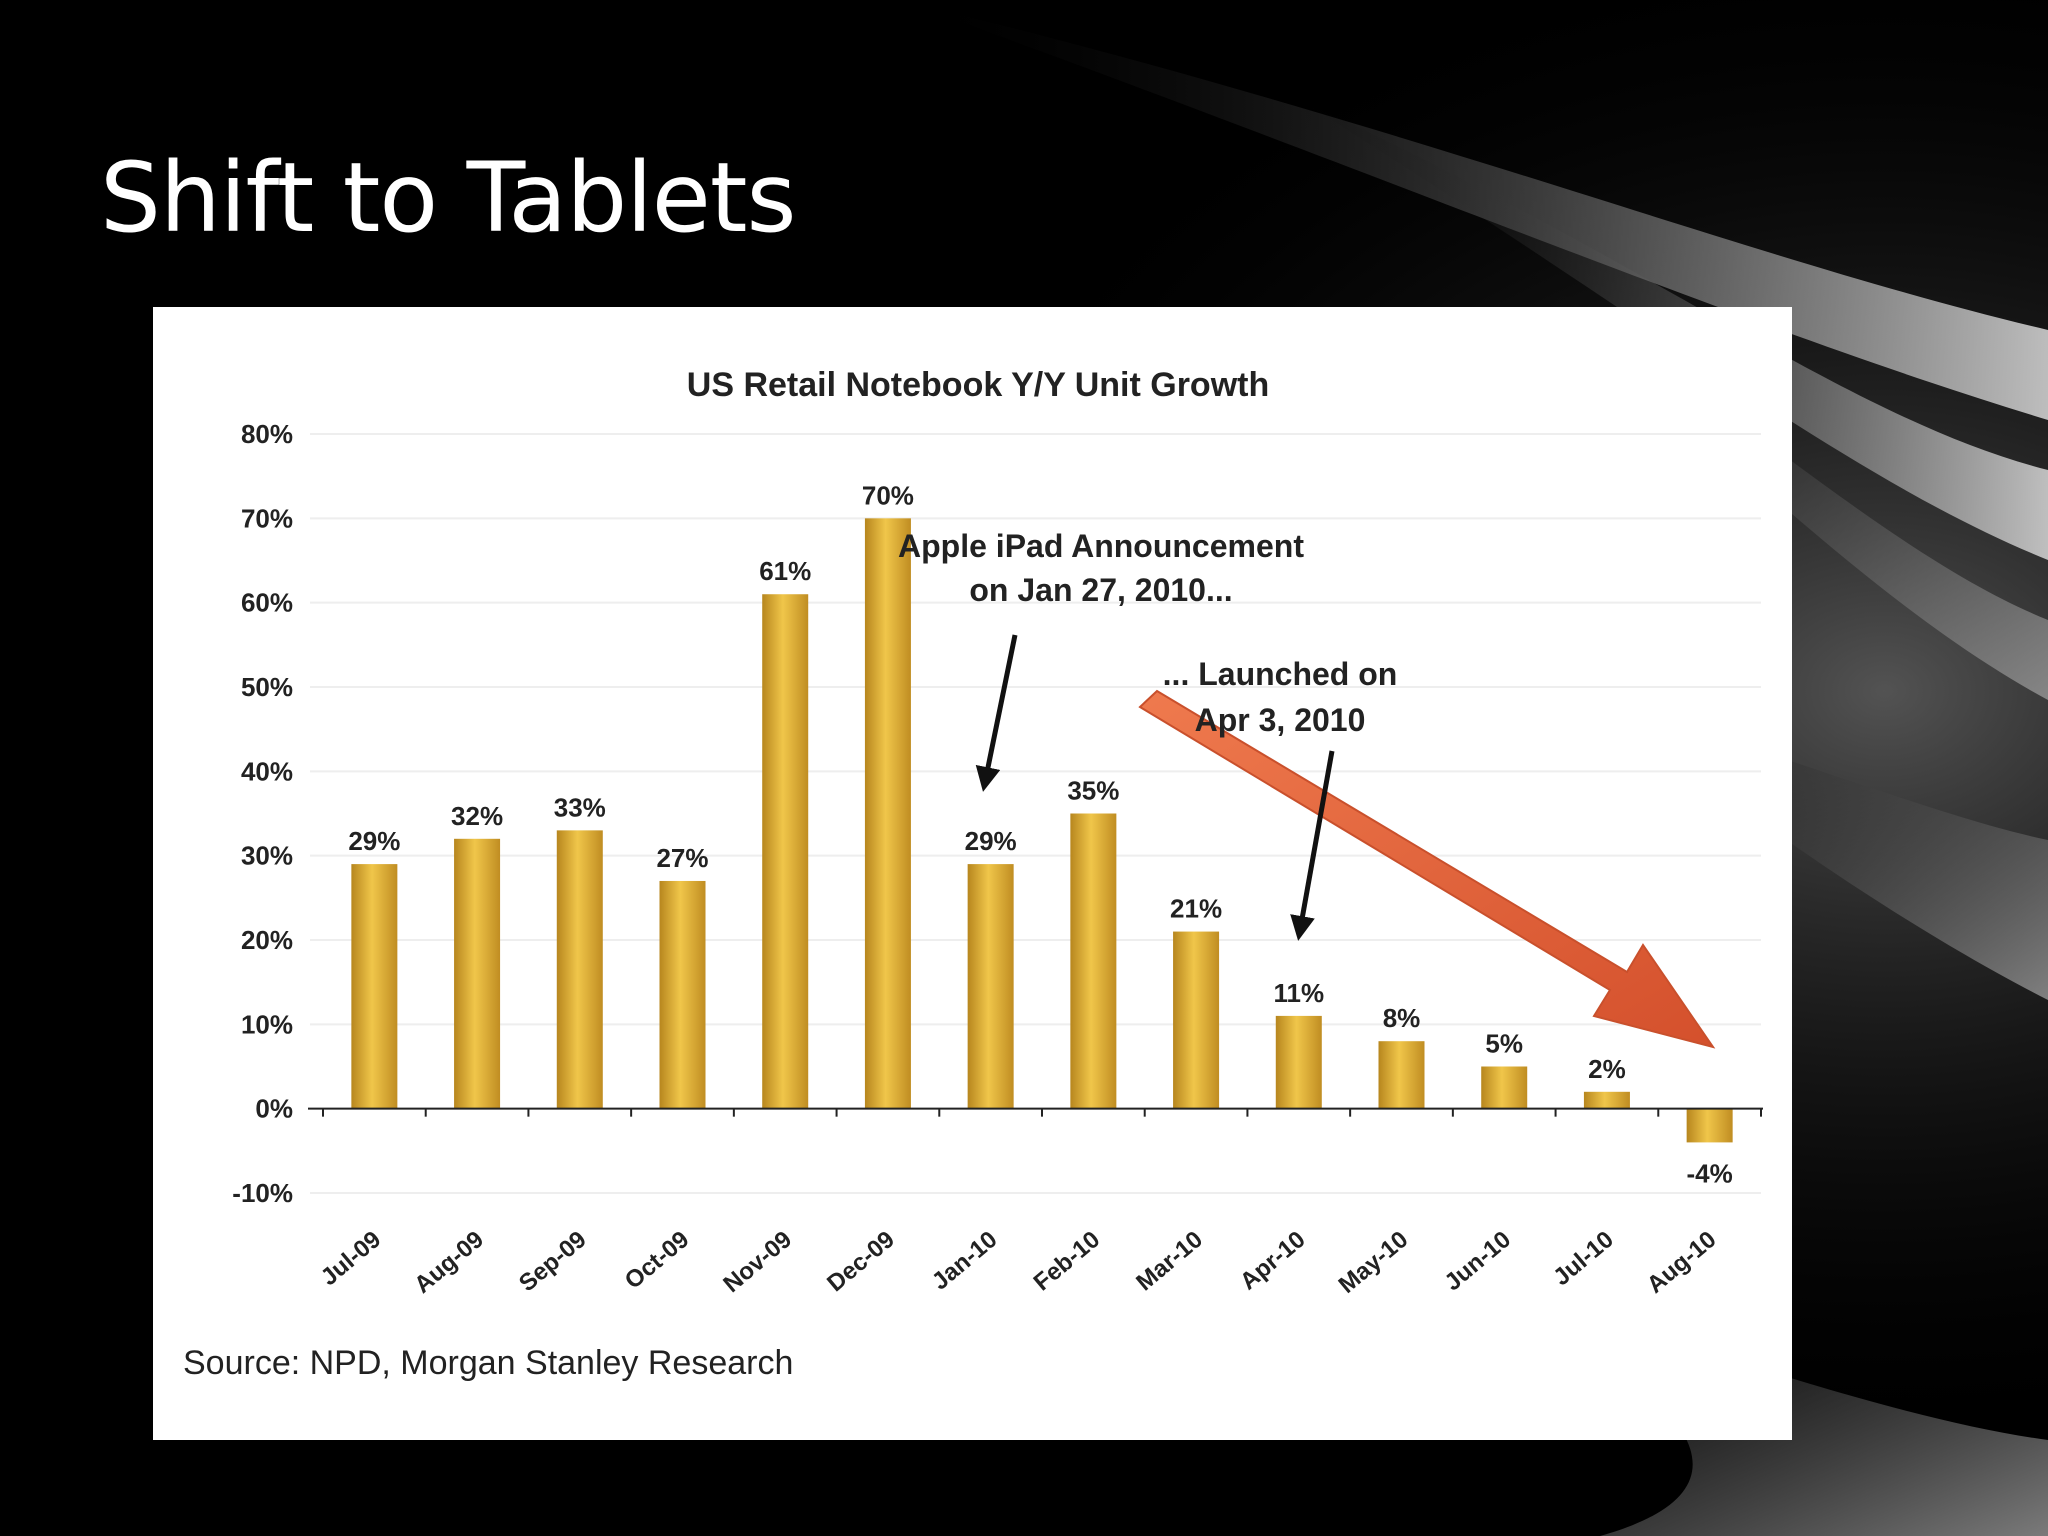  I want to click on data-label: 27%, so click(682, 858).